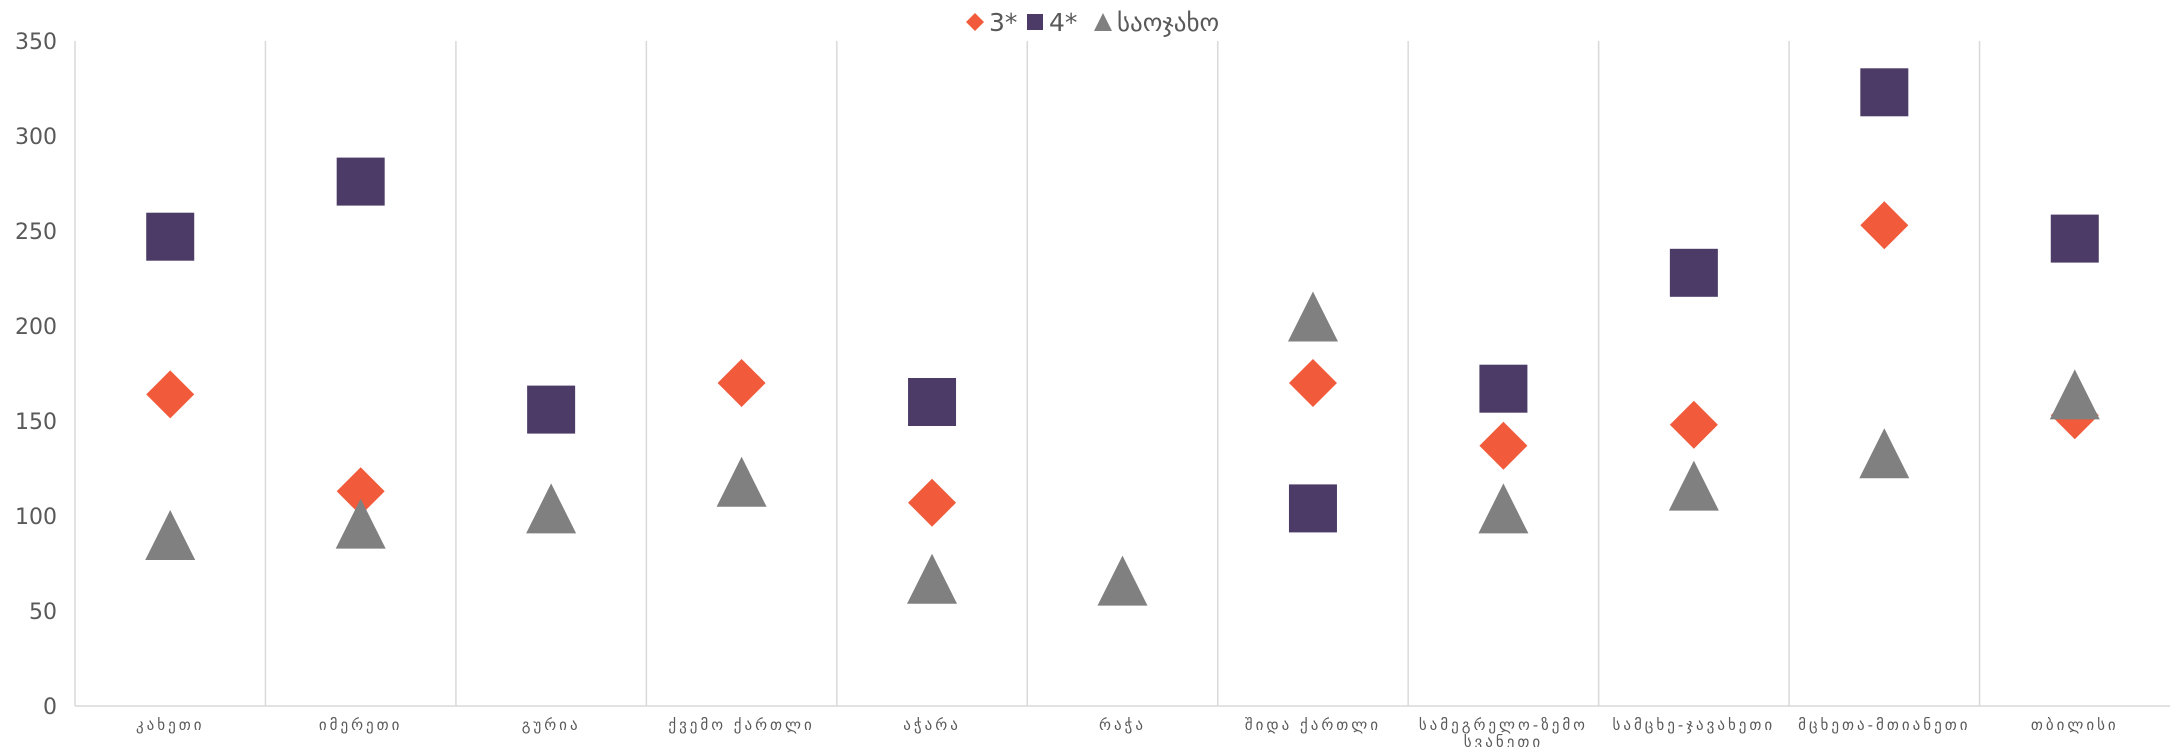 The height and width of the screenshot is (747, 2179). What do you see at coordinates (2075, 725) in the screenshot?
I see `x-category-label: თბილისი` at bounding box center [2075, 725].